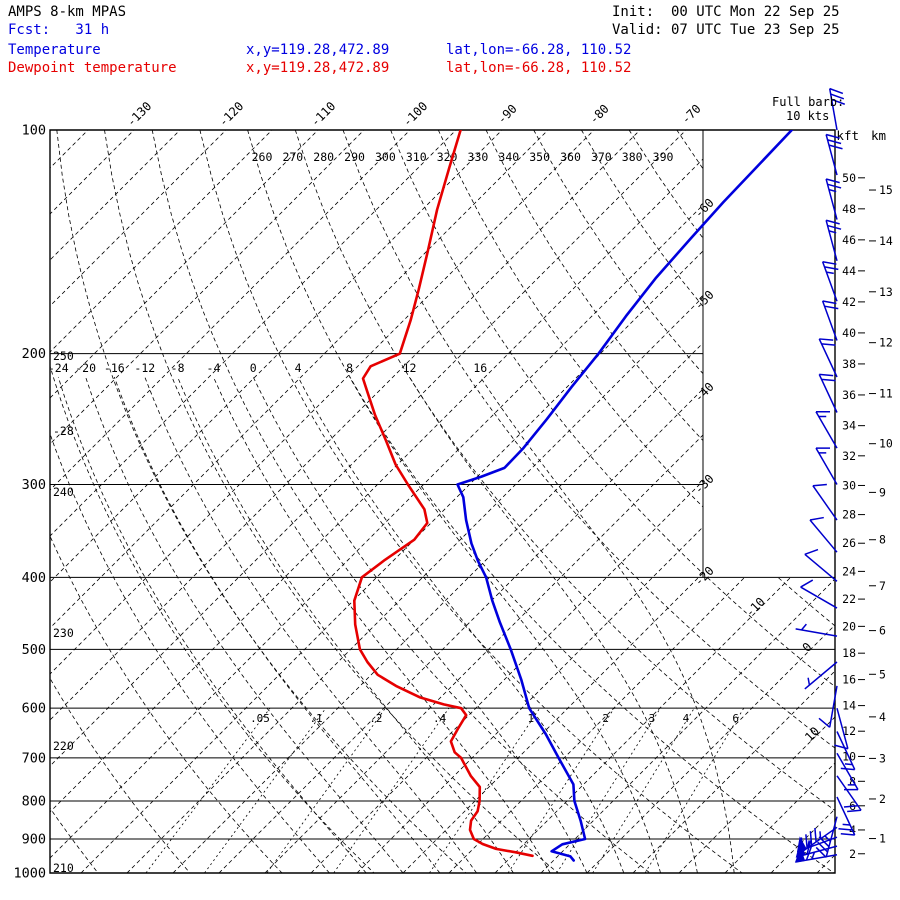 This screenshot has height=900, width=900. I want to click on kft-label: 18, so click(849, 653).